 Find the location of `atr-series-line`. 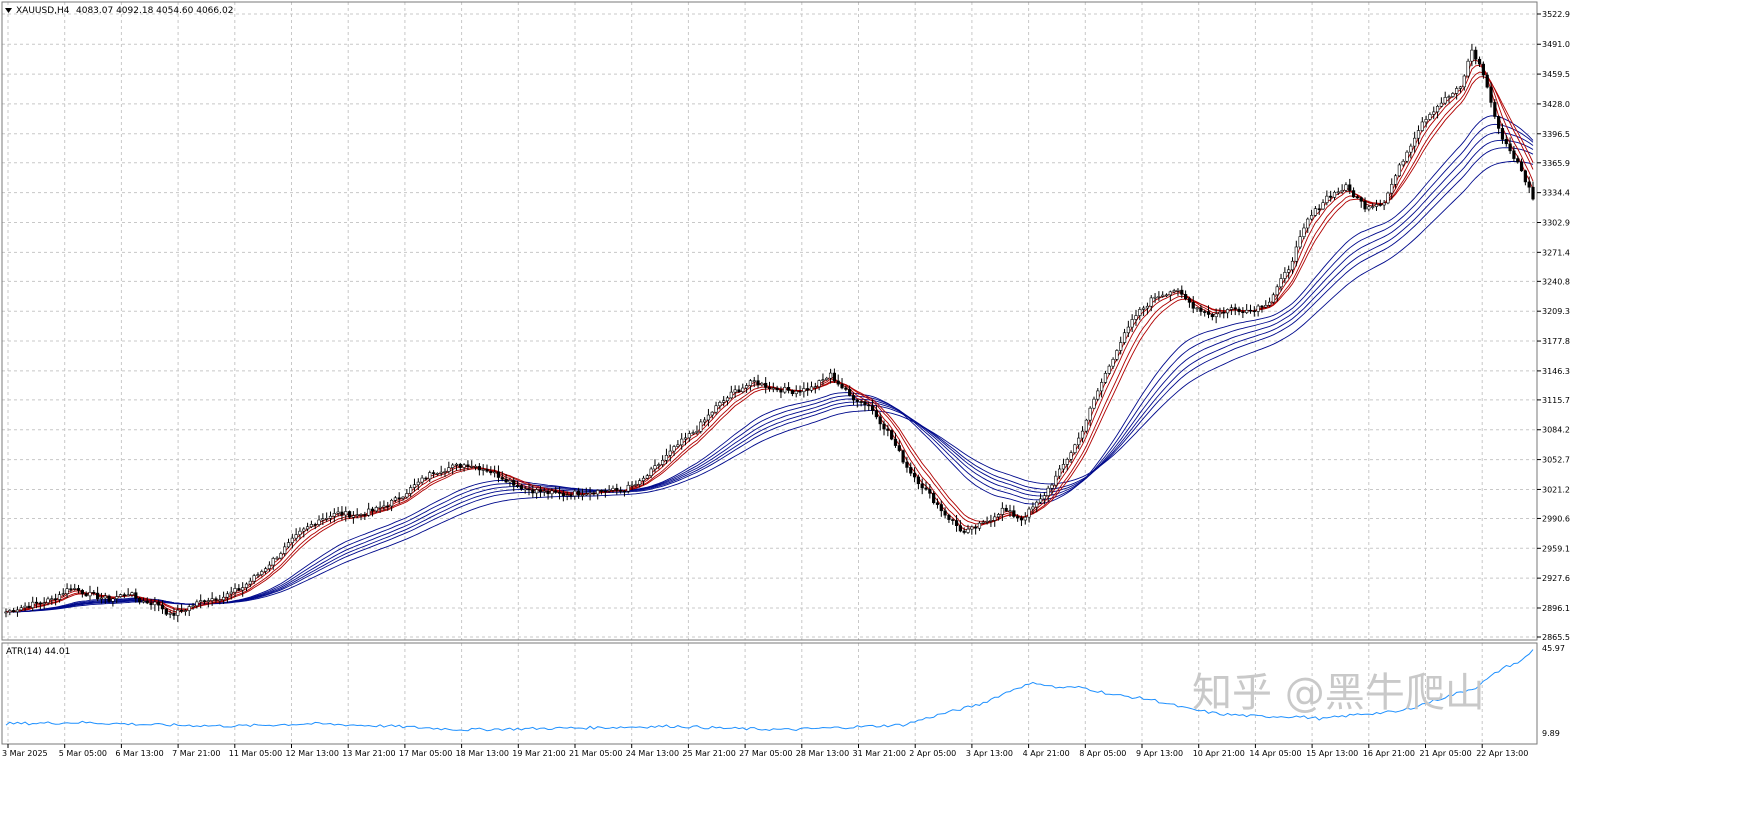

atr-series-line is located at coordinates (769, 690).